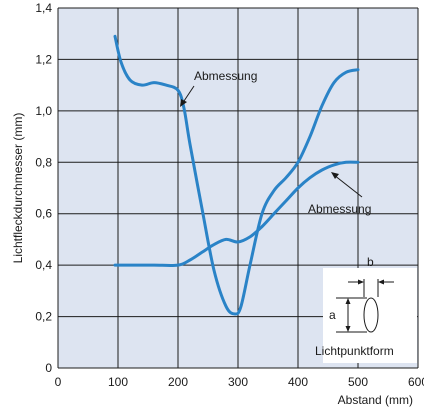 The width and height of the screenshot is (424, 412). I want to click on x-tick-label: 400, so click(298, 382).